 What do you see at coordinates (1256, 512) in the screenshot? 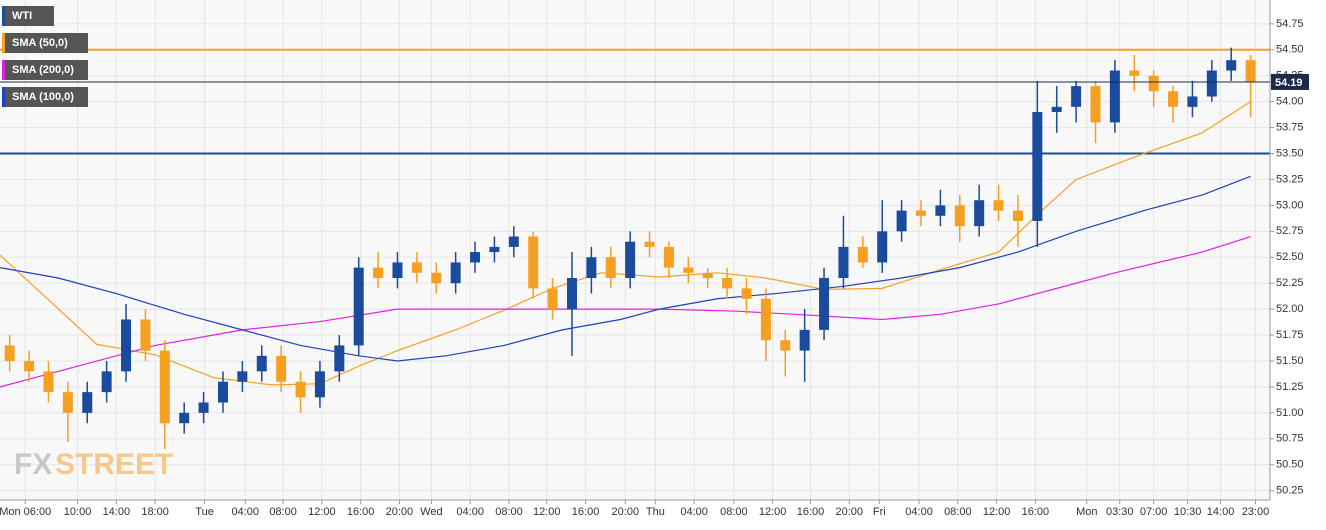
I see `x-tick-label: 23:00` at bounding box center [1256, 512].